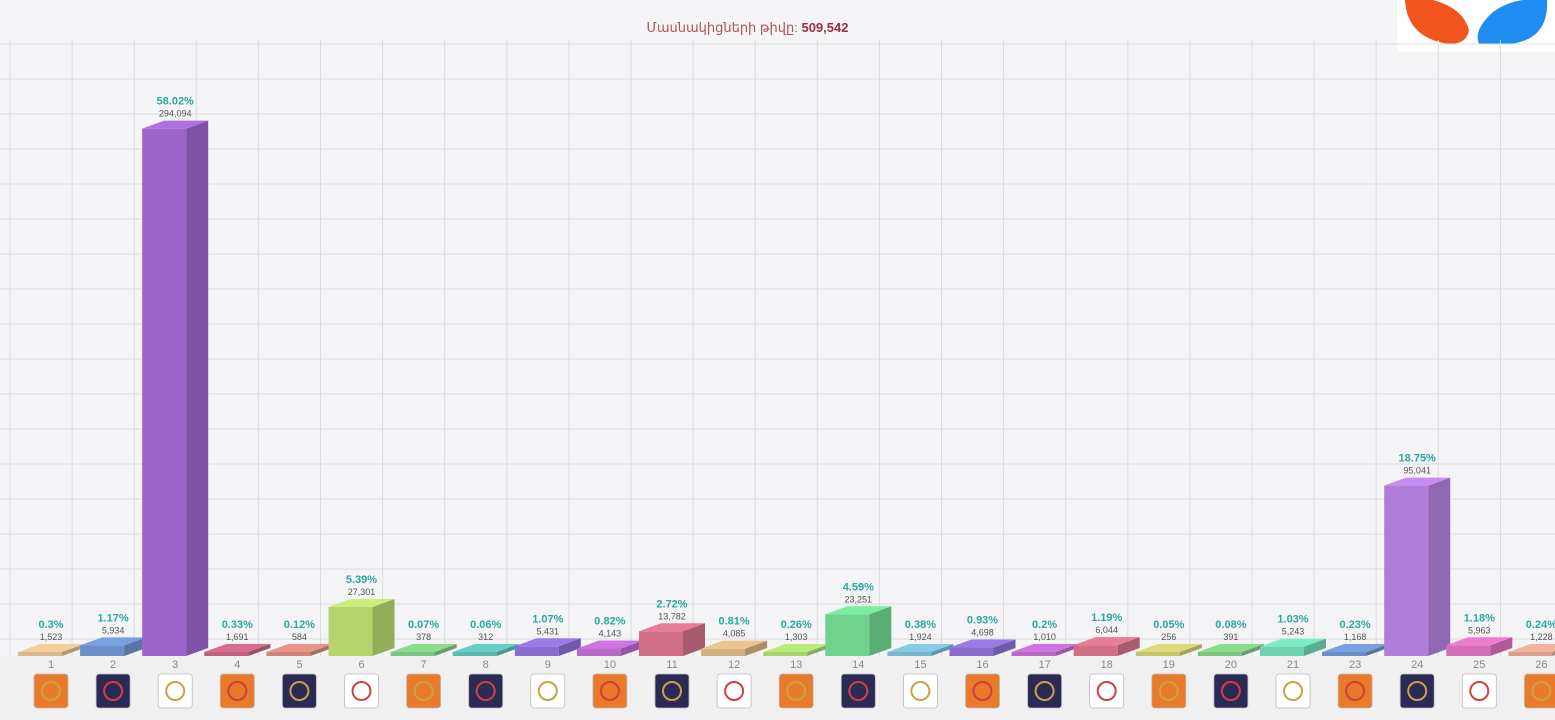 The height and width of the screenshot is (720, 1555). I want to click on star-logo-icon, so click(361, 691).